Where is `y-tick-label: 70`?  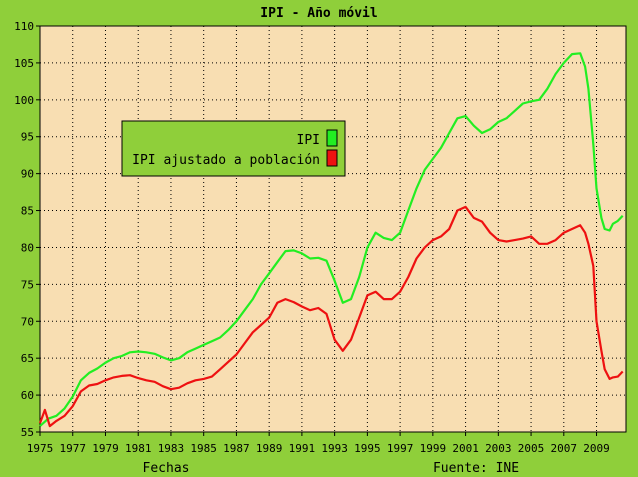
y-tick-label: 70 is located at coordinates (27, 321).